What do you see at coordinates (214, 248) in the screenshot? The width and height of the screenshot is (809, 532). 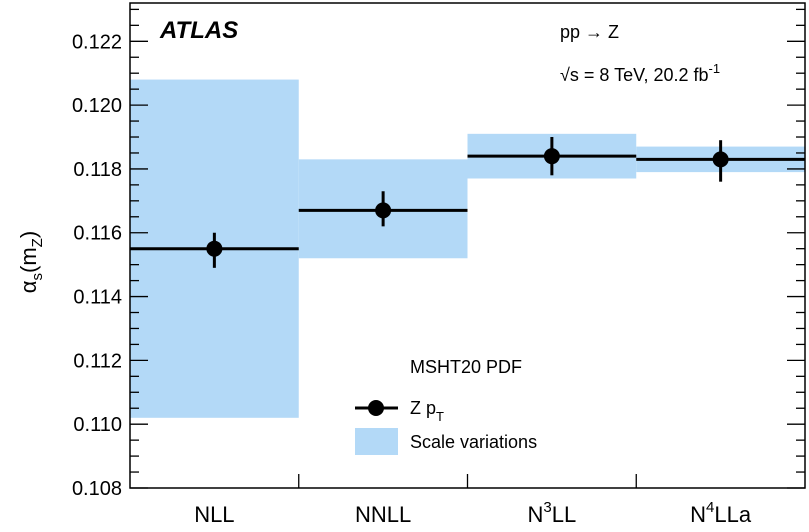 I see `point-marker-NLL` at bounding box center [214, 248].